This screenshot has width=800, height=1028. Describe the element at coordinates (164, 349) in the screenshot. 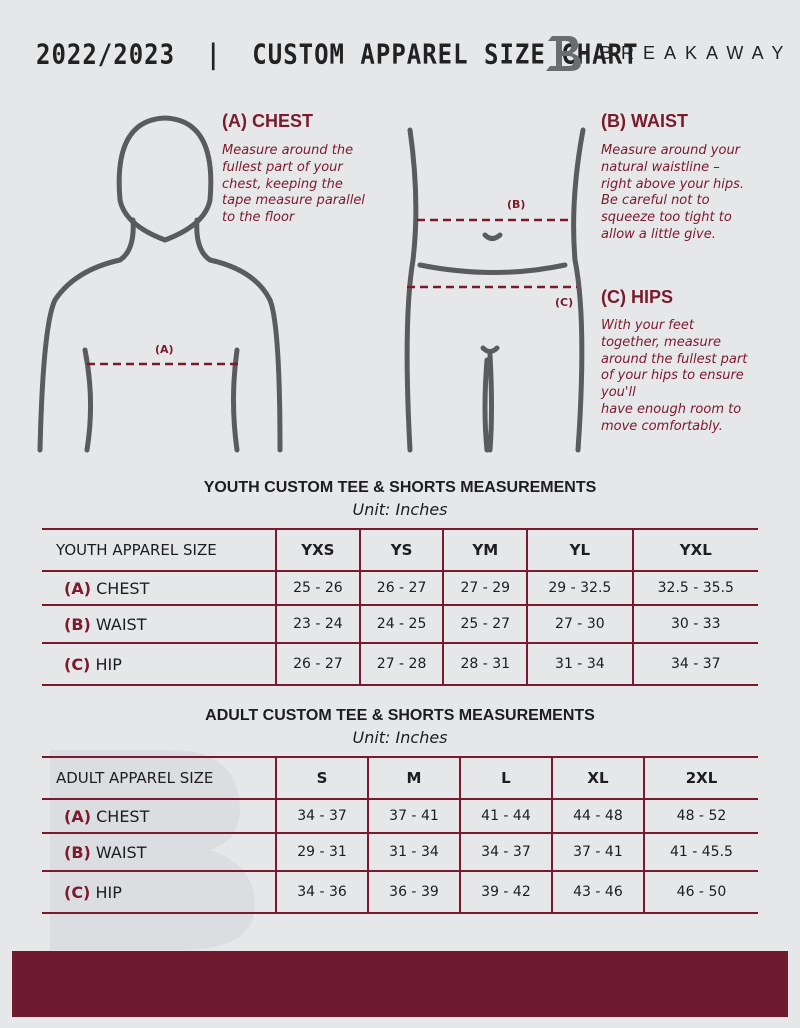

I see `chest-marker: (A)` at that location.